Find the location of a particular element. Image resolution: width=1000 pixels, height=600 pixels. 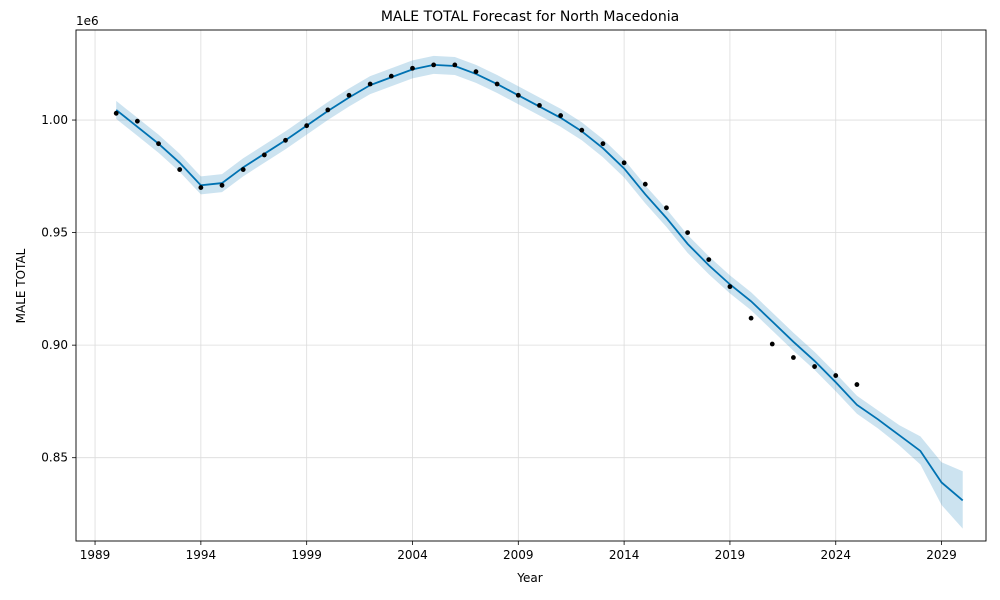

x-axis-label: Year is located at coordinates (529, 578).